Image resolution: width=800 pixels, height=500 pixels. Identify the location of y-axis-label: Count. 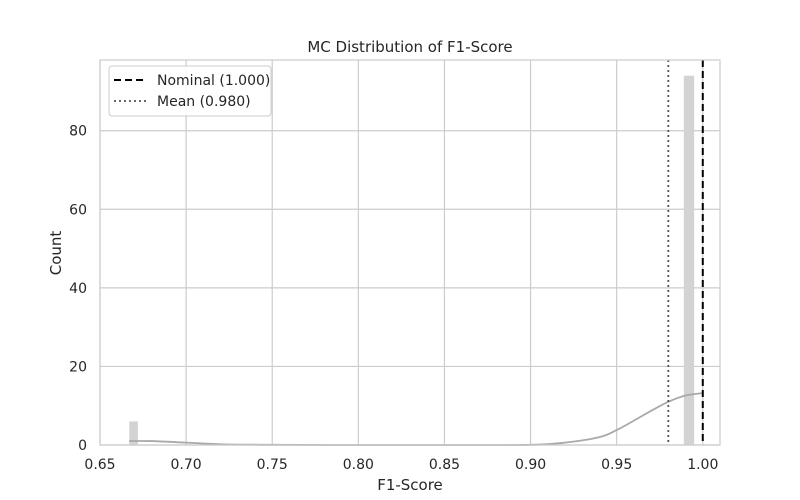
(56, 253).